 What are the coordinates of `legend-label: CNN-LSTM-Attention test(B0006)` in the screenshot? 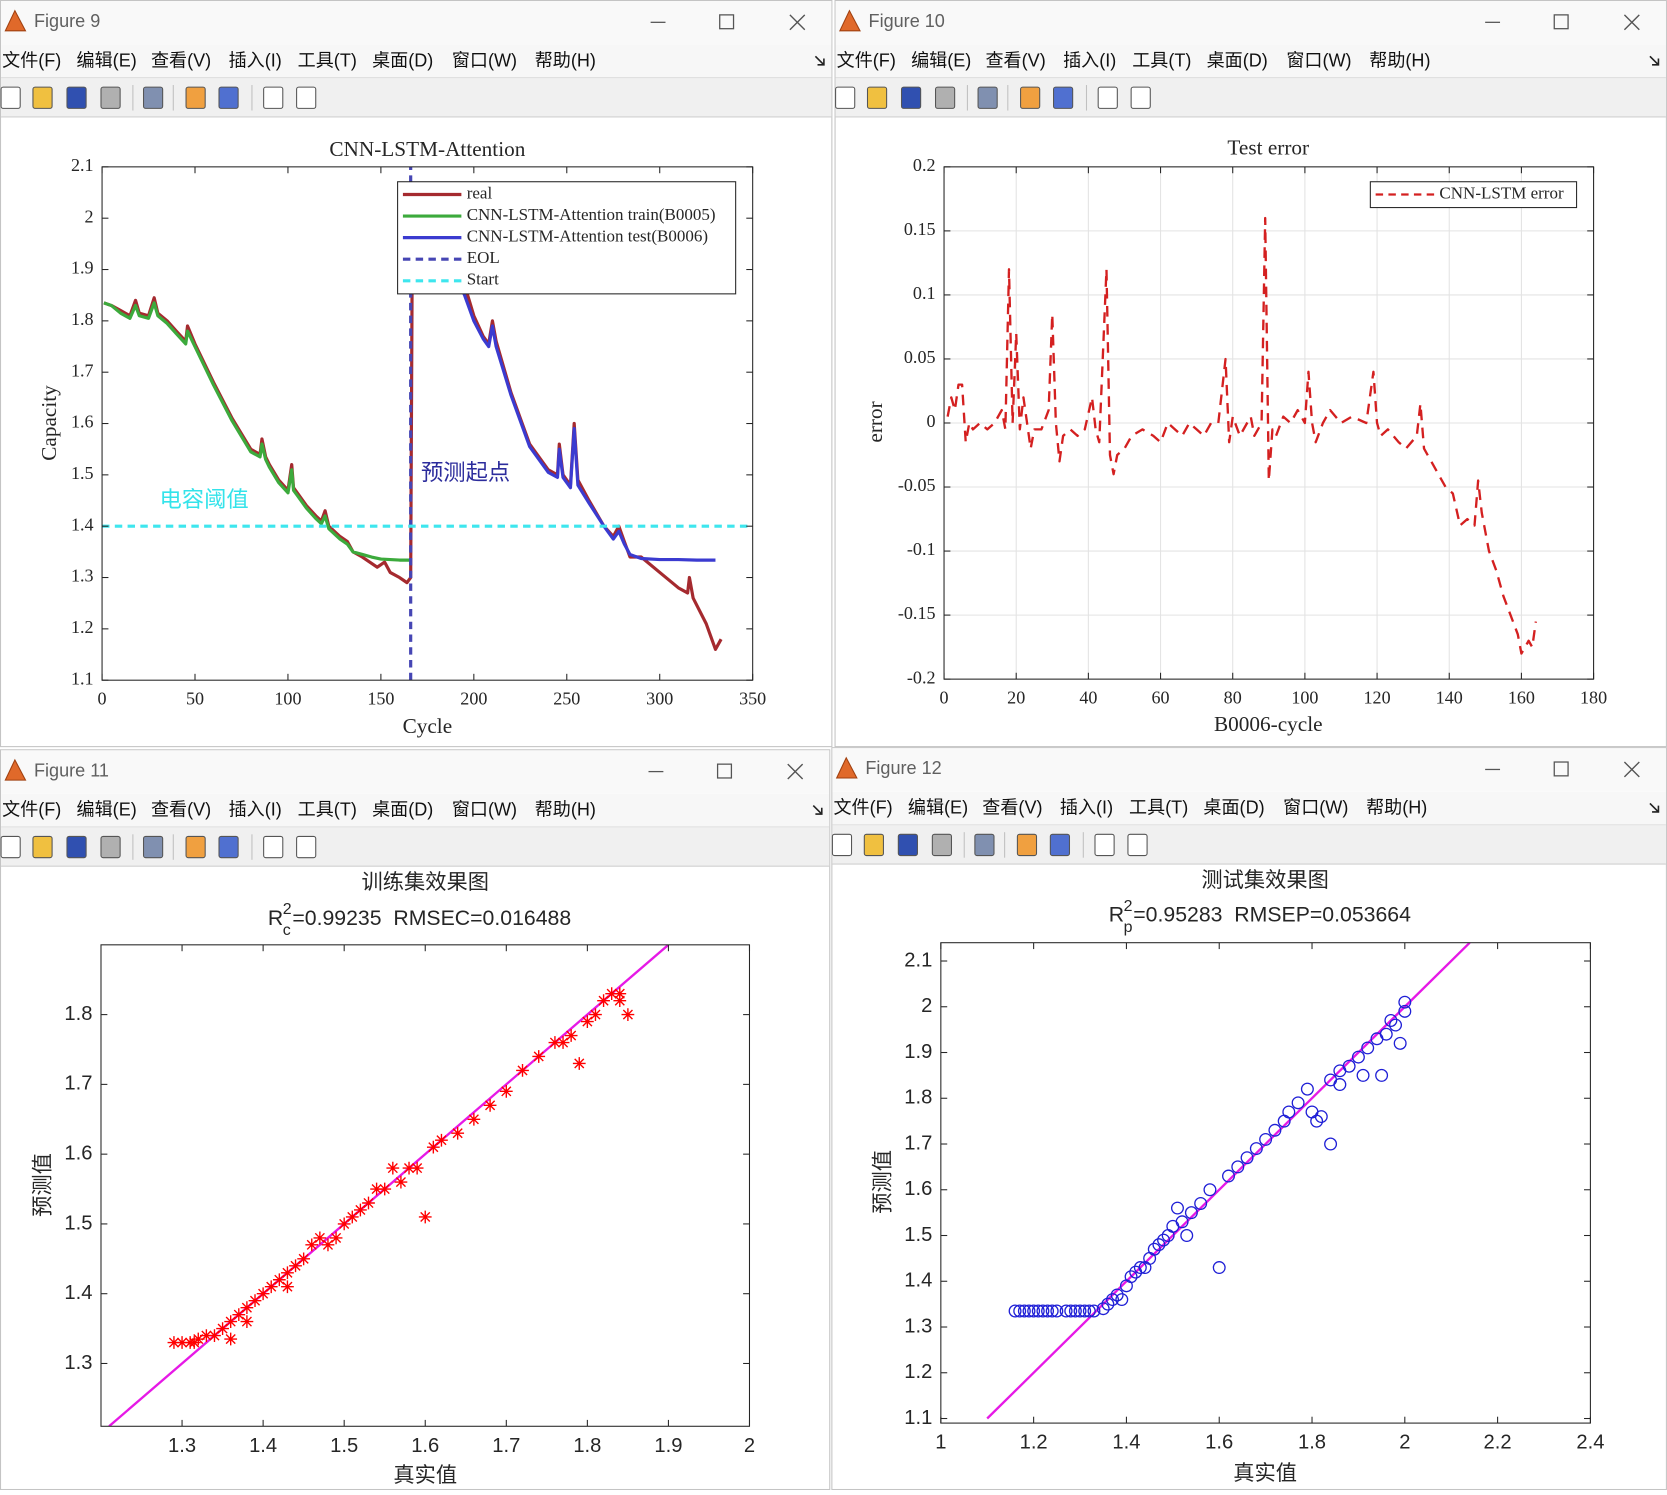 It's located at (587, 236).